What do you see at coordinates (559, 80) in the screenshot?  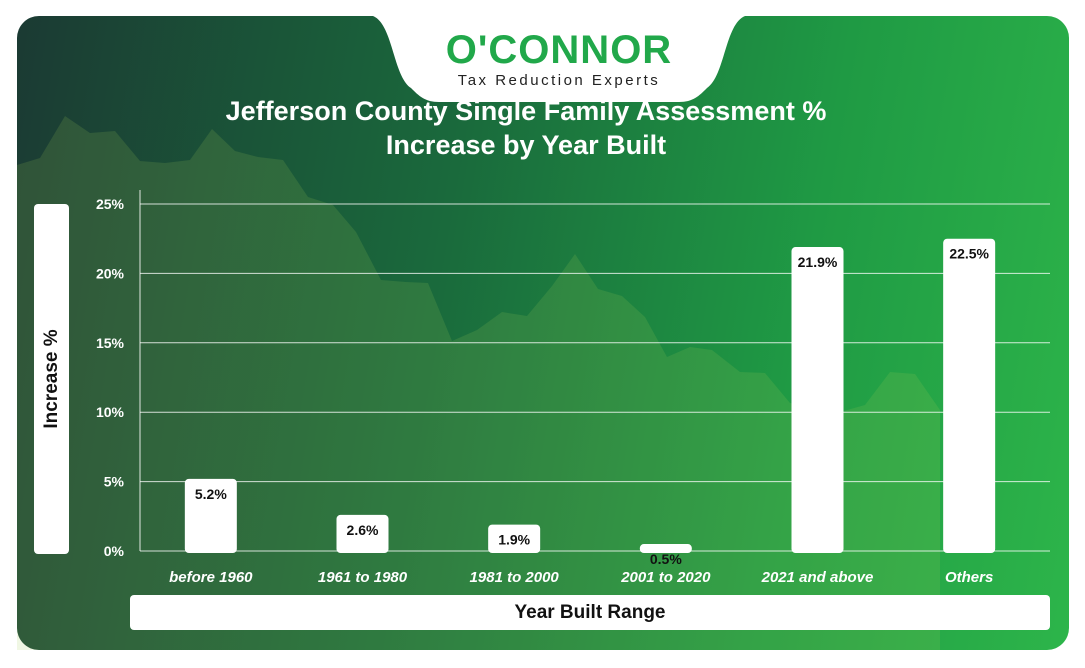 I see `brand-tagline: Tax Reduction Experts` at bounding box center [559, 80].